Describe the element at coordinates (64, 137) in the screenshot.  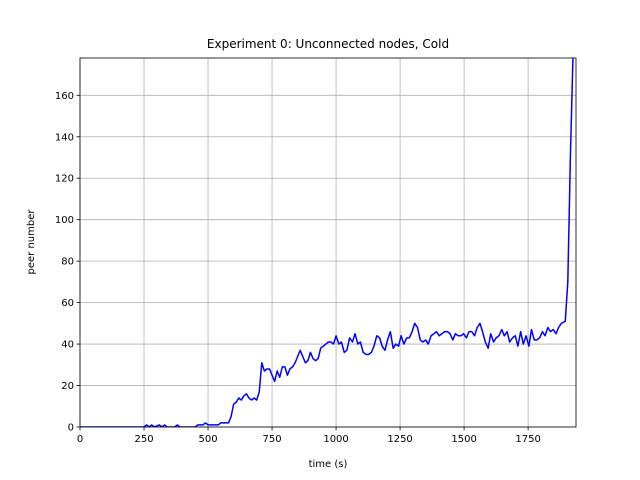
I see `y-tick-label: 140` at that location.